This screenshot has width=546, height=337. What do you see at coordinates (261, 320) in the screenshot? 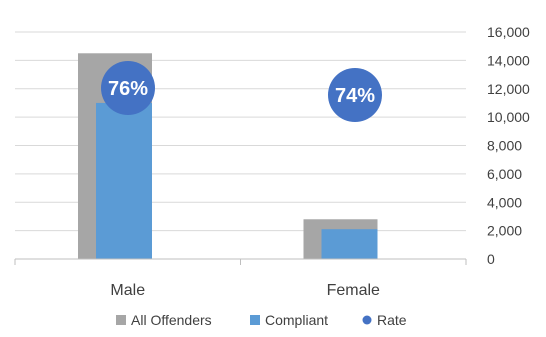
I see `legend: All Offenders Compliant Rate` at bounding box center [261, 320].